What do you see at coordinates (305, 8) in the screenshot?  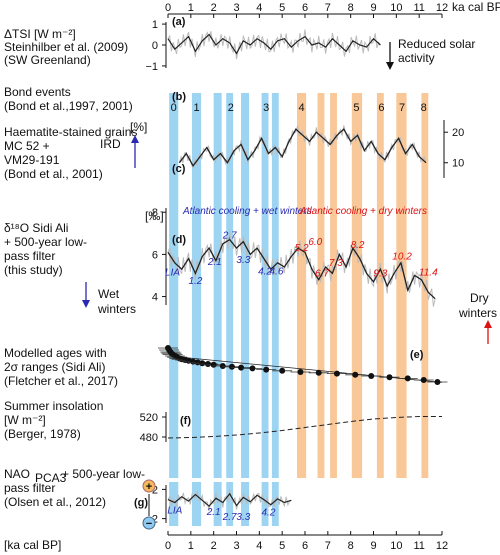 I see `top-tick-label-6: 6` at bounding box center [305, 8].